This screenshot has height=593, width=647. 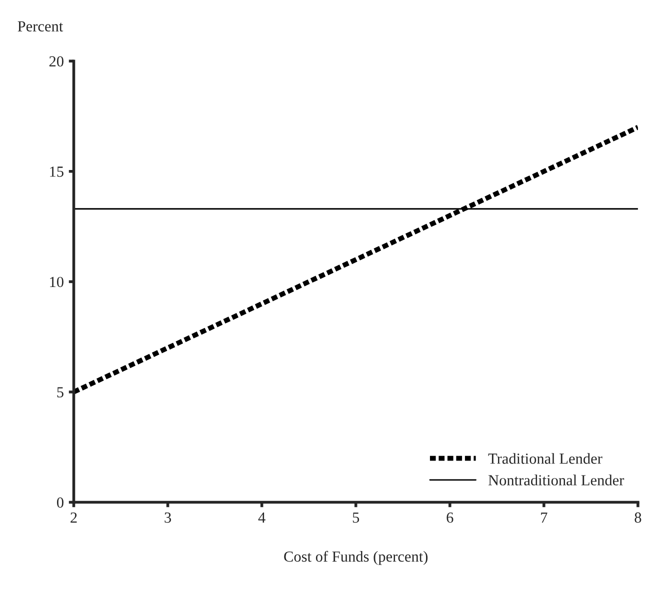 What do you see at coordinates (545, 458) in the screenshot?
I see `legend-label: Traditional Lender` at bounding box center [545, 458].